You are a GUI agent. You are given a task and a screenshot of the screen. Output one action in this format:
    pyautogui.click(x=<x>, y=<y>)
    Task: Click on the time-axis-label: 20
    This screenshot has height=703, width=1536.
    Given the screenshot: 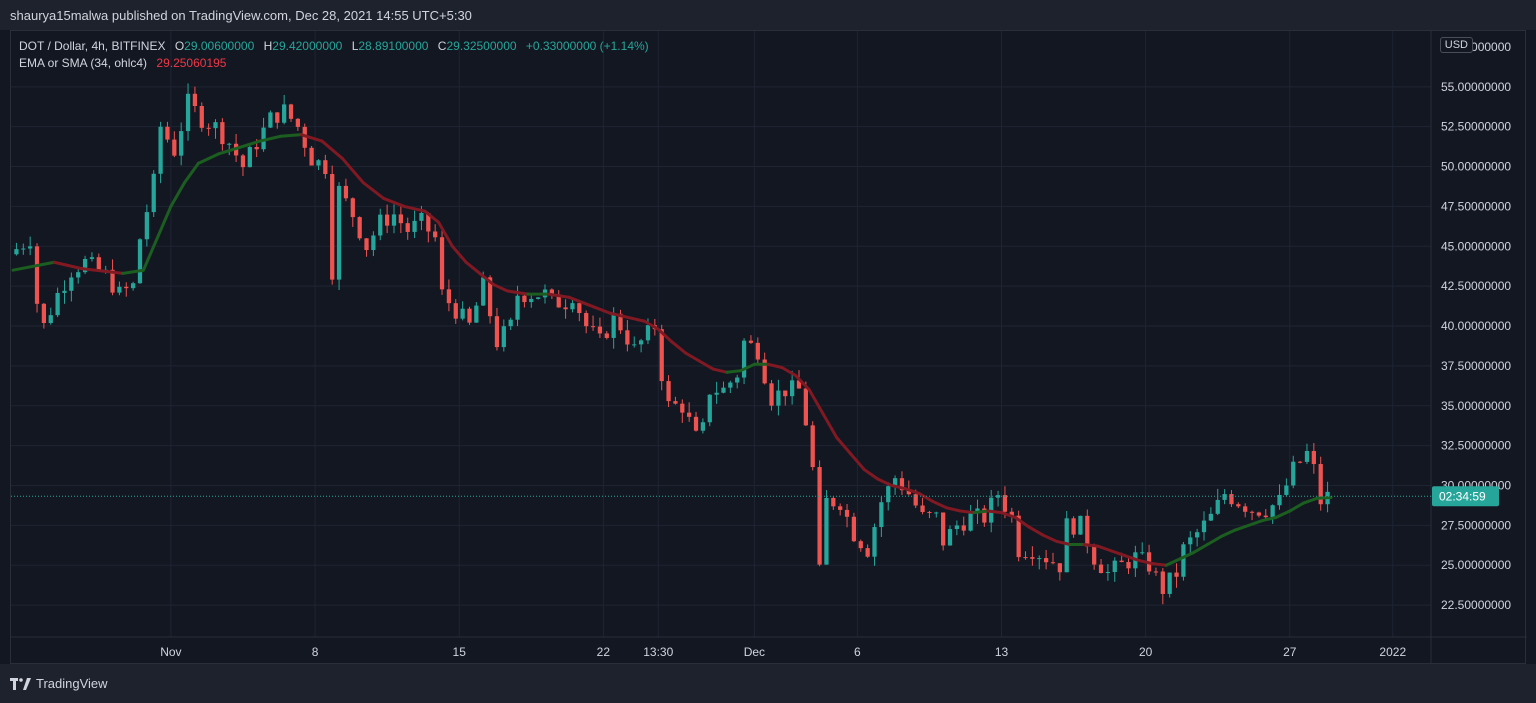 What is the action you would take?
    pyautogui.click(x=1146, y=652)
    